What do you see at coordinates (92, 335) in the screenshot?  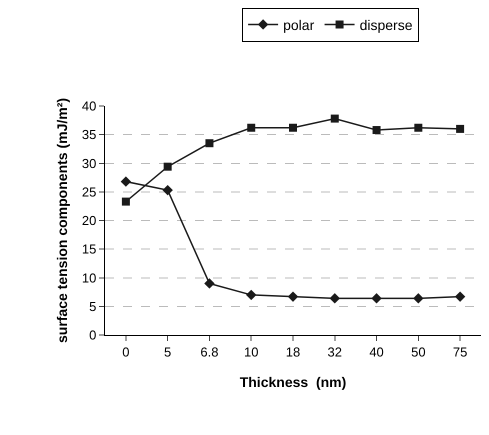 I see `y-tick-label: 0` at bounding box center [92, 335].